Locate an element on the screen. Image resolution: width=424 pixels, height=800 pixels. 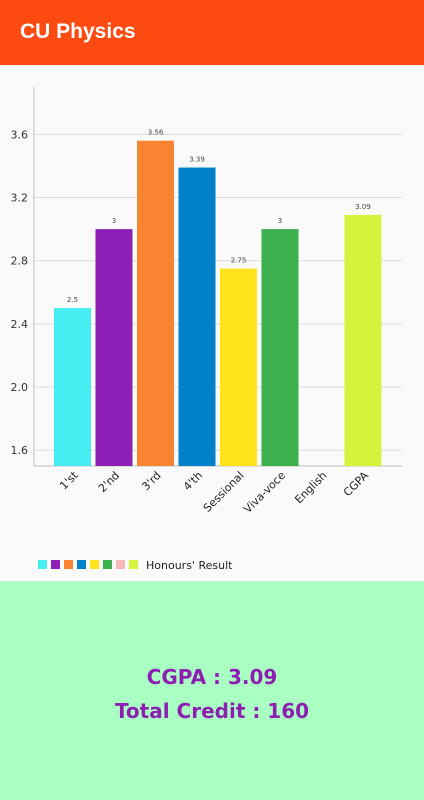
x-tick-label: Viva-voce is located at coordinates (264, 492).